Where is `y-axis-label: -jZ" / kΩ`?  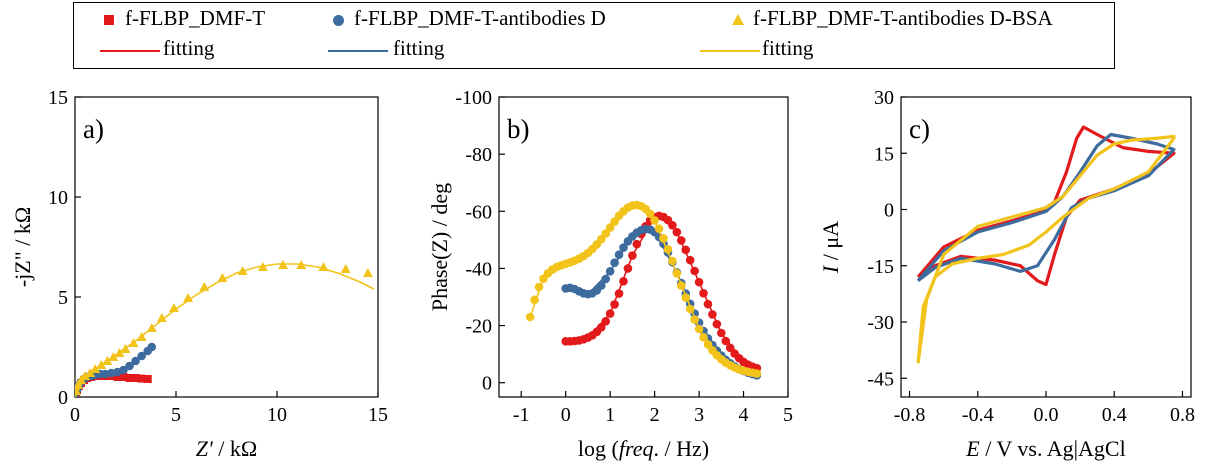
y-axis-label: -jZ" / kΩ is located at coordinates (22, 247).